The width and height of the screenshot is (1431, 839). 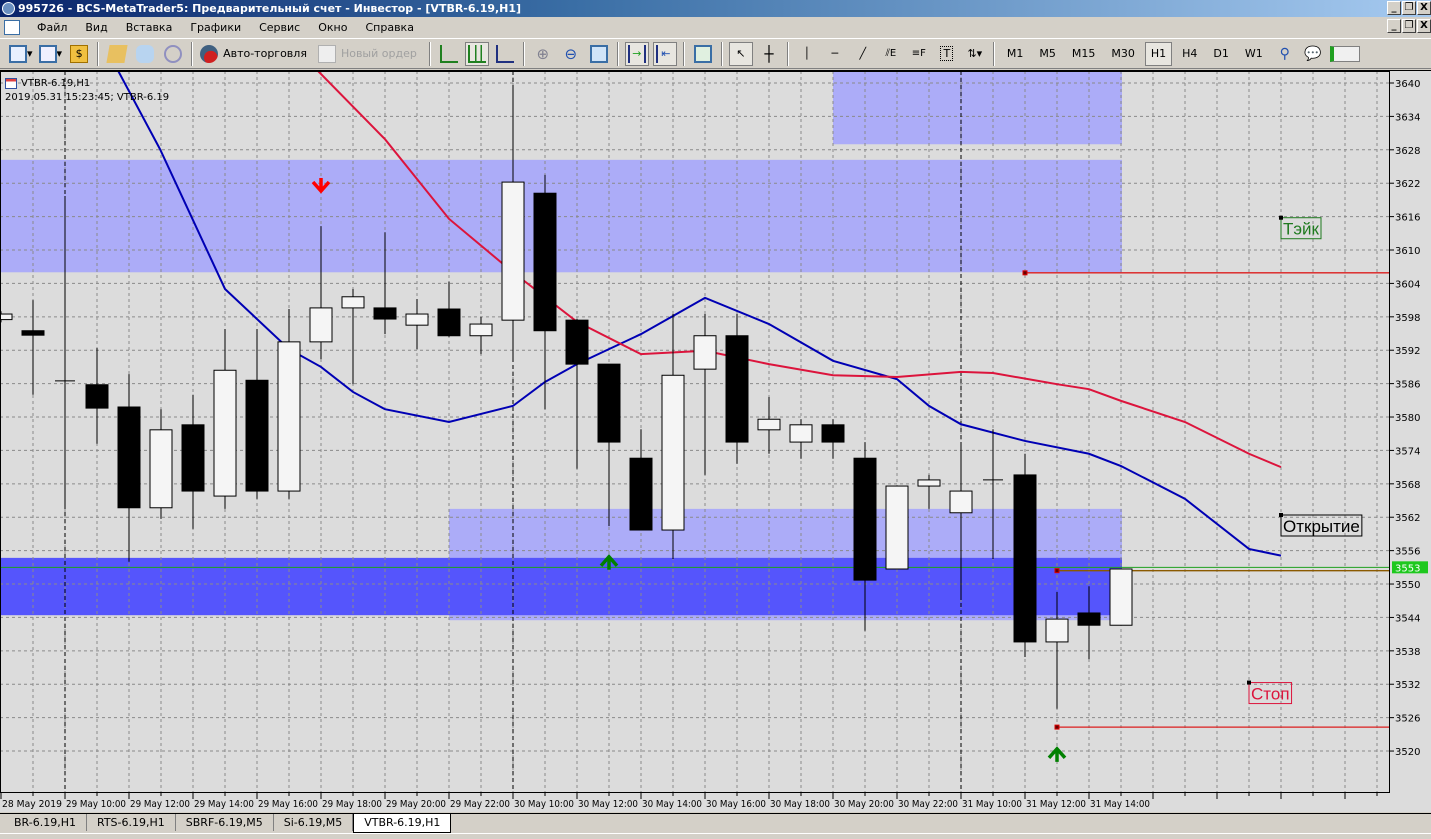 I want to click on chat-button: 💬, so click(x=1313, y=54).